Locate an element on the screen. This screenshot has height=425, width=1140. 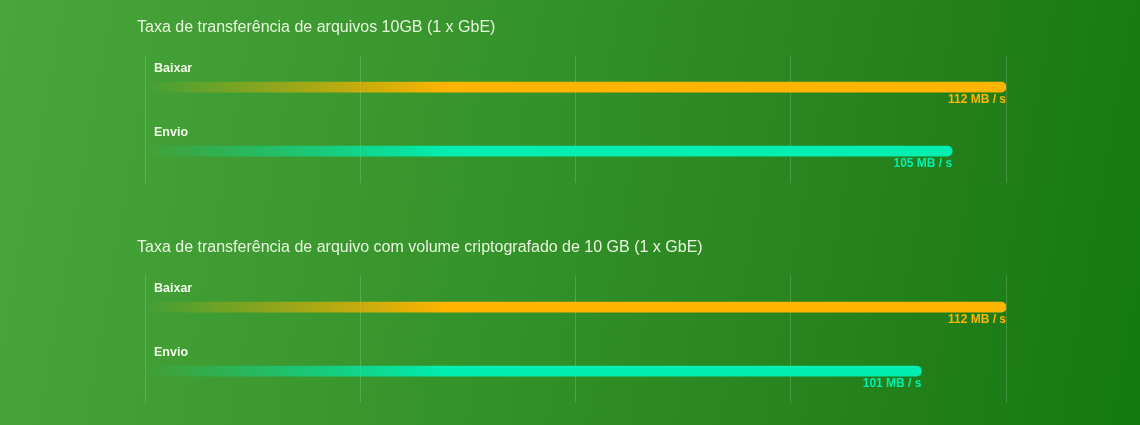
chart-title: Taxa de transferência de arquivos 10GB (1 x GbE) is located at coordinates (316, 27).